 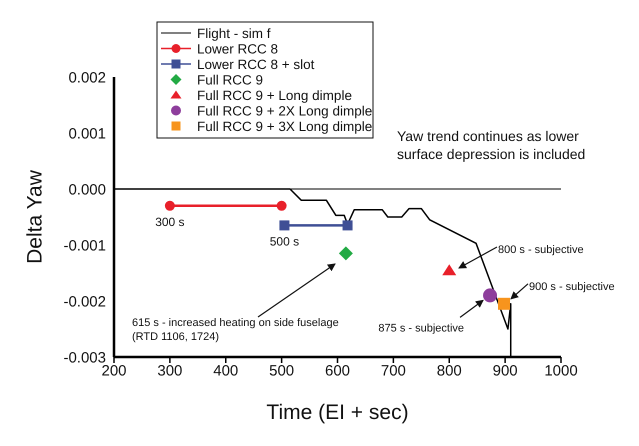 What do you see at coordinates (281, 371) in the screenshot?
I see `x-tick-label: 500` at bounding box center [281, 371].